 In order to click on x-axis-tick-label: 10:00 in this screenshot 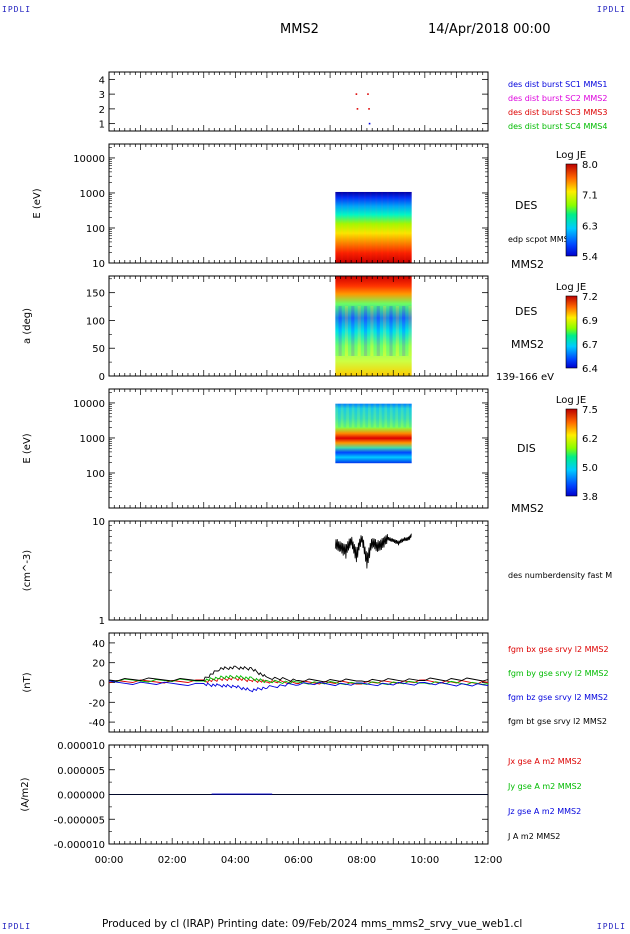, I will do `click(424, 860)`.